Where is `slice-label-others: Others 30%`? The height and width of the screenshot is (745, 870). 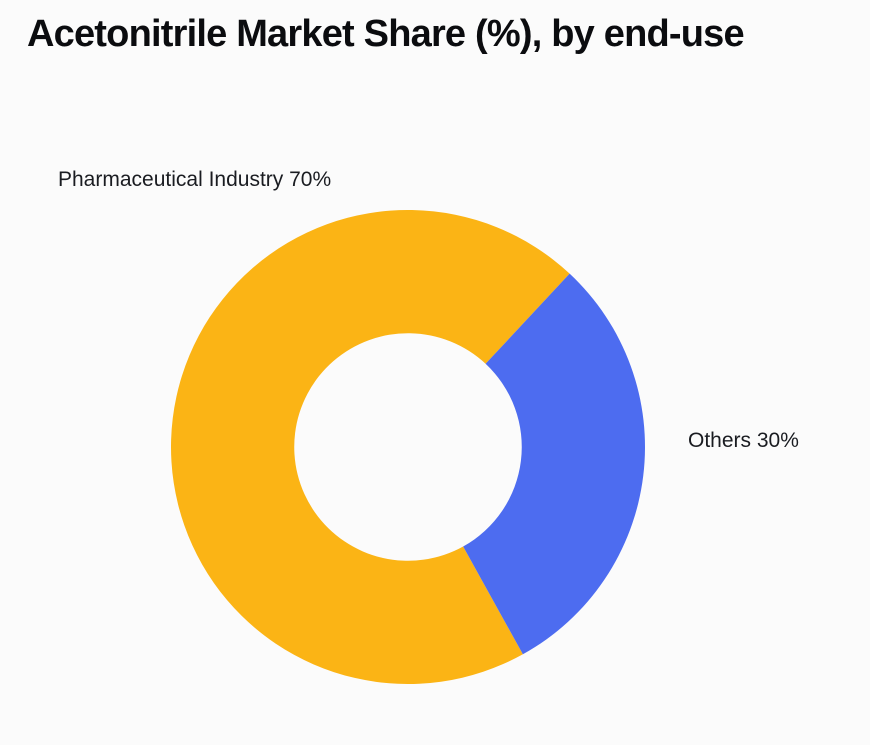
slice-label-others: Others 30% is located at coordinates (743, 440).